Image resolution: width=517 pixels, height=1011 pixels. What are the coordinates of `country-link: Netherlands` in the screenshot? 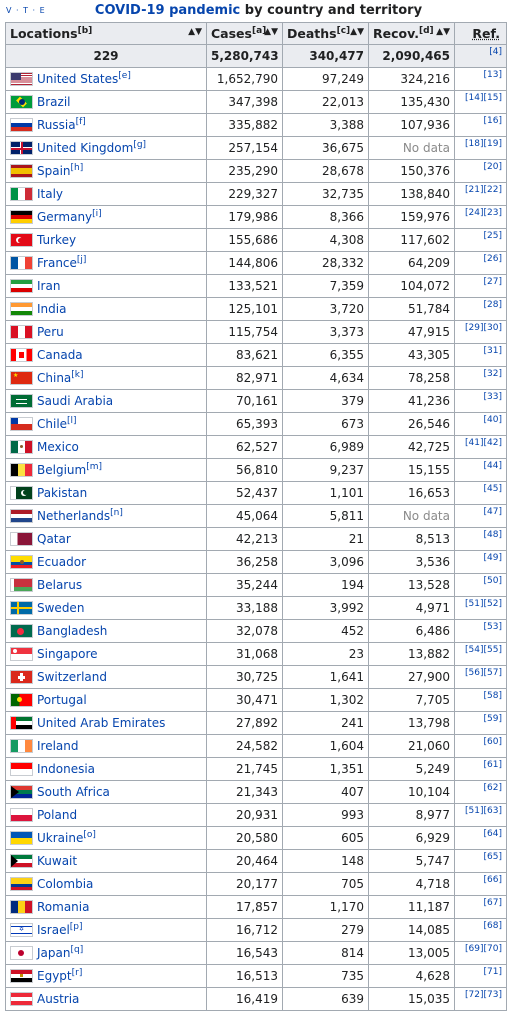 It's located at (74, 516).